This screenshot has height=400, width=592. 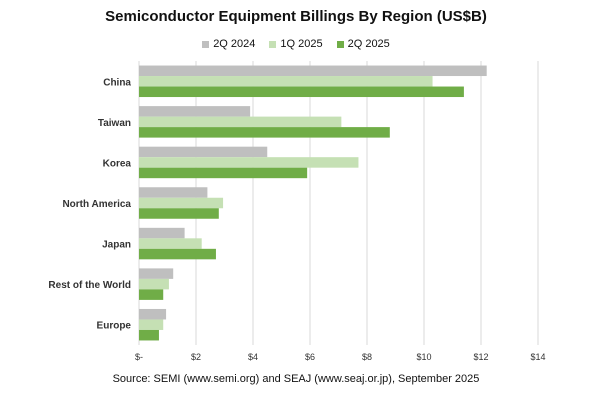 What do you see at coordinates (114, 123) in the screenshot?
I see `category-label: Taiwan` at bounding box center [114, 123].